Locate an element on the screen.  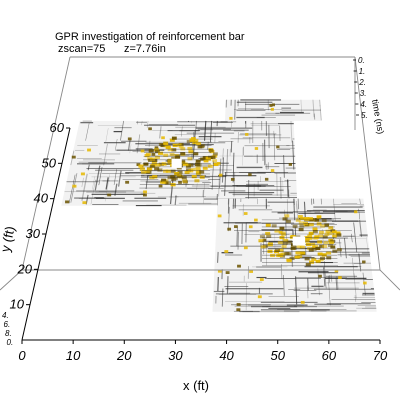
z-tick-label: 3. is located at coordinates (363, 93).